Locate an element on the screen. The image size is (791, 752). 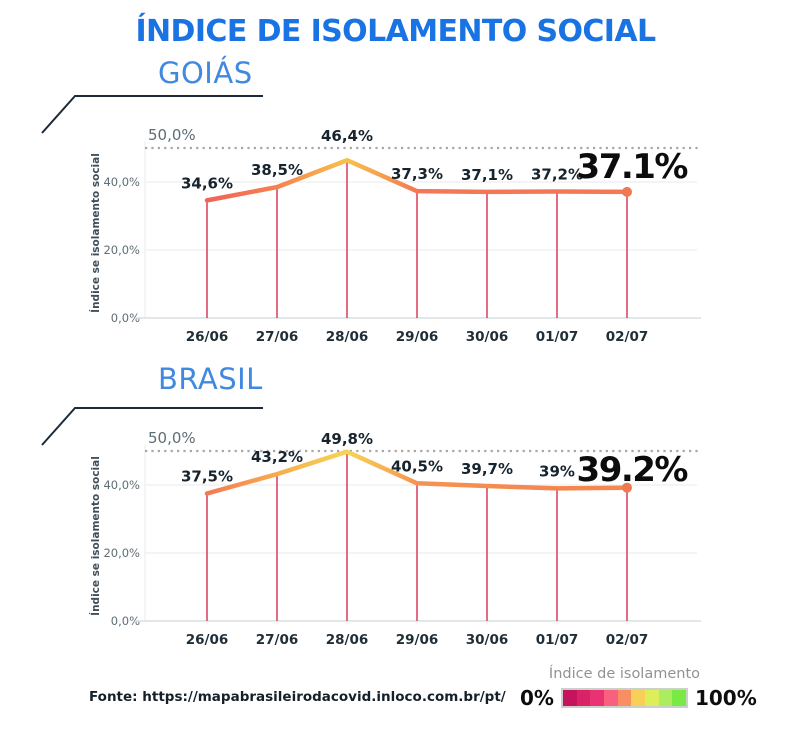
color-scale-legend: Índice de isolamento 0% 100% is located at coordinates (638, 688).